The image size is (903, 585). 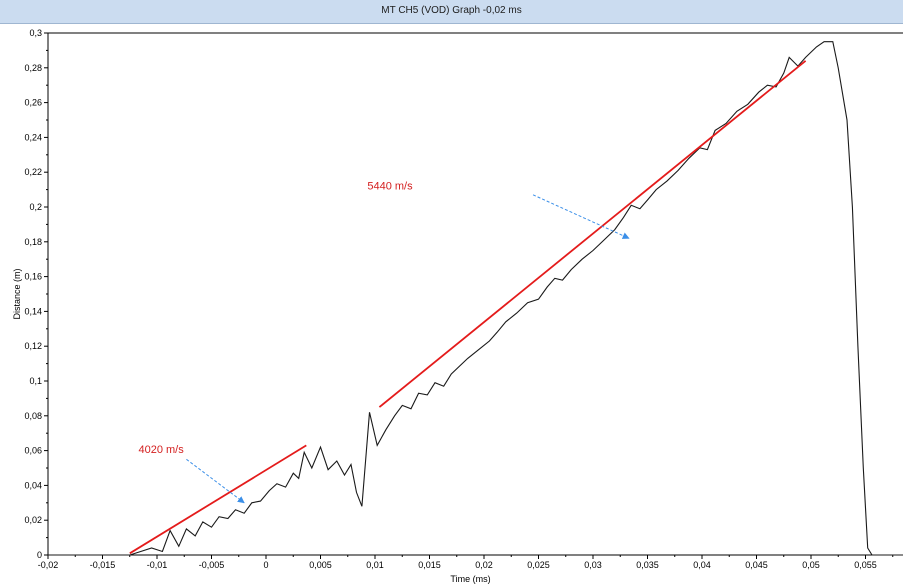 What do you see at coordinates (212, 565) in the screenshot?
I see `x-tick-label: -0,005` at bounding box center [212, 565].